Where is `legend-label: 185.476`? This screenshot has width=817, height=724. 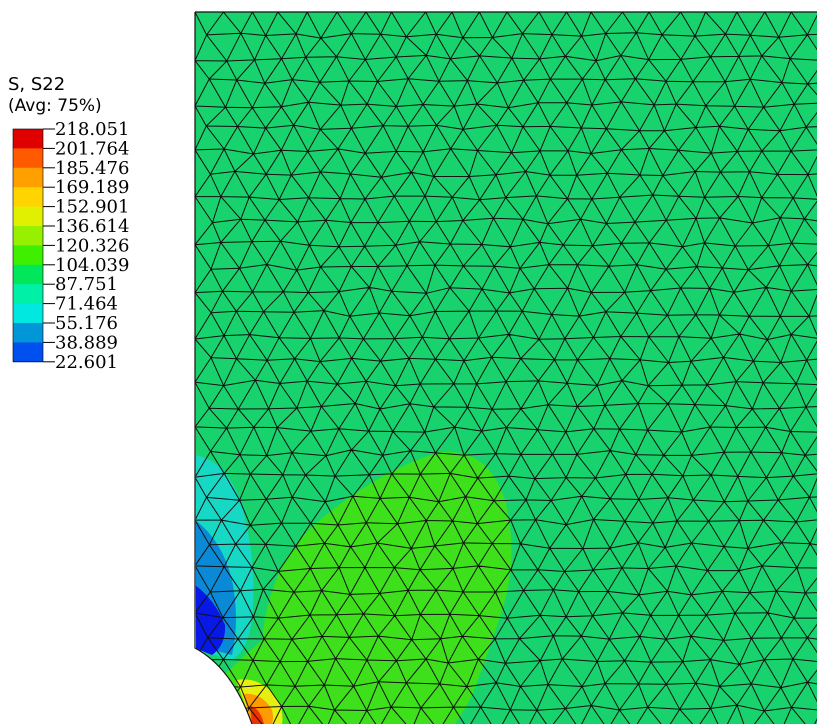 legend-label: 185.476 is located at coordinates (92, 168).